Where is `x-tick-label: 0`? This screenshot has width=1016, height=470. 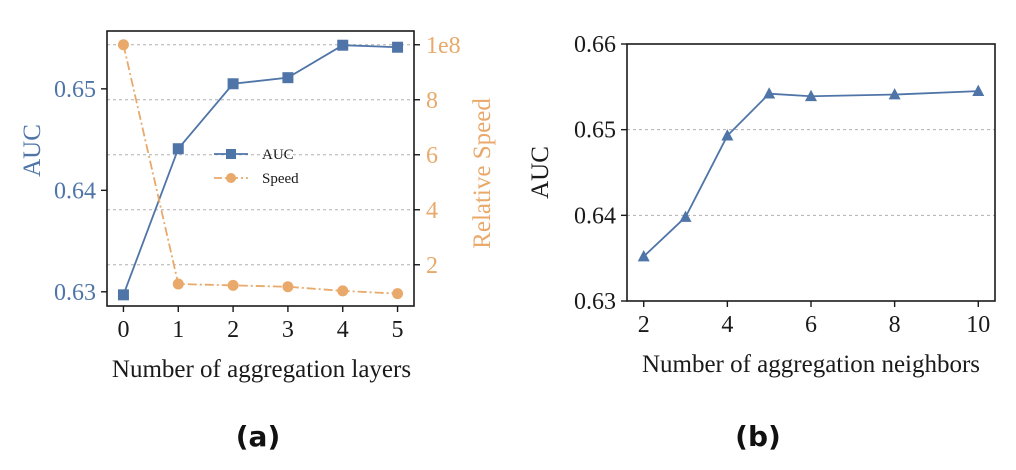
x-tick-label: 0 is located at coordinates (123, 330).